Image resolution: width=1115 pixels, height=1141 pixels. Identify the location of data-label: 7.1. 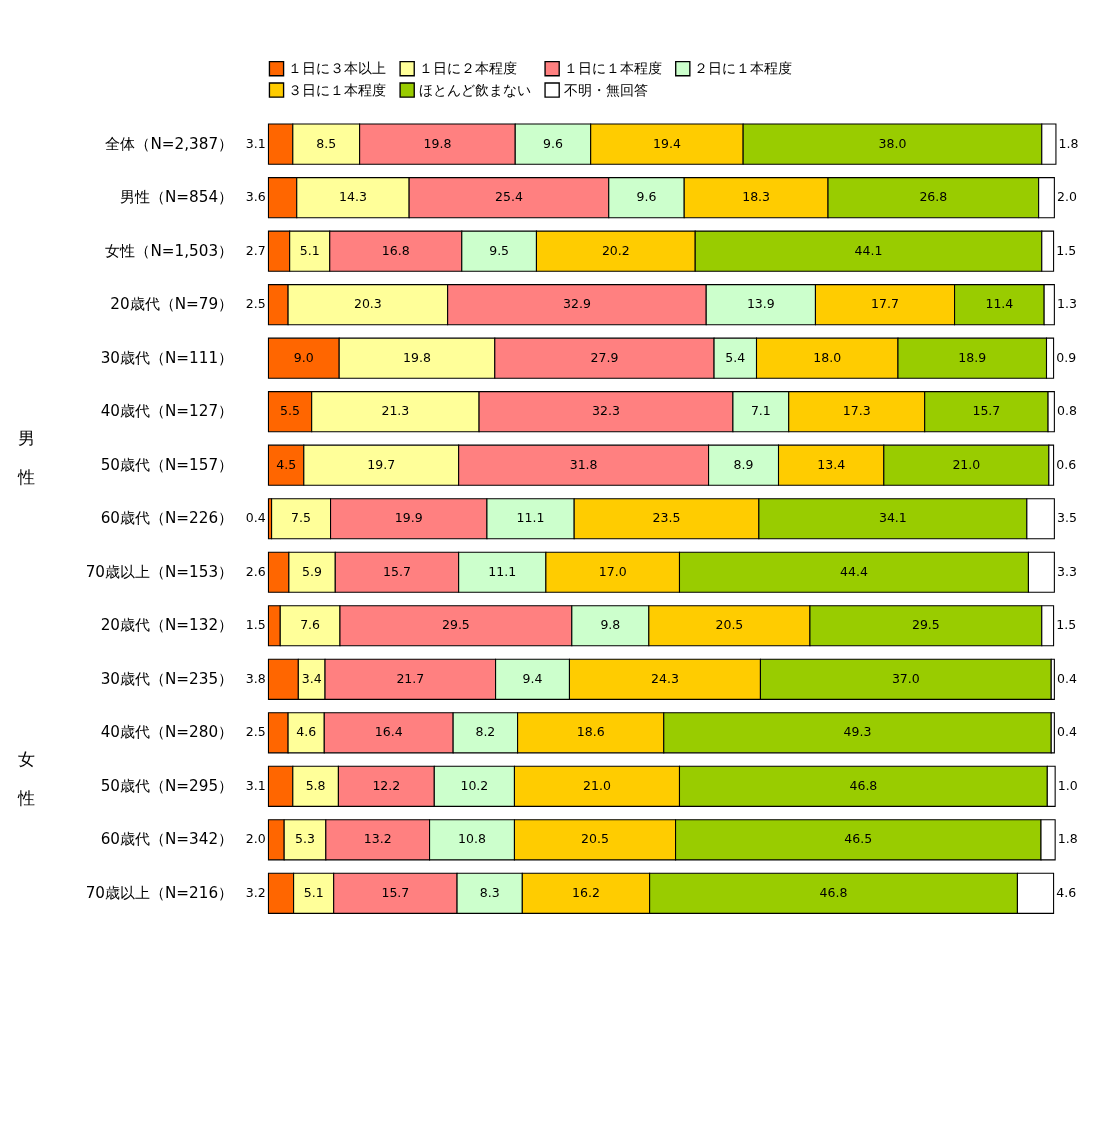
(760, 411).